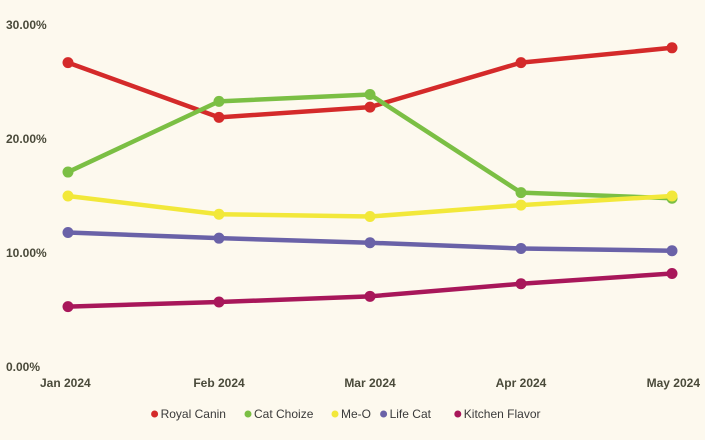  What do you see at coordinates (26, 139) in the screenshot?
I see `y-tick-label: 20.00%` at bounding box center [26, 139].